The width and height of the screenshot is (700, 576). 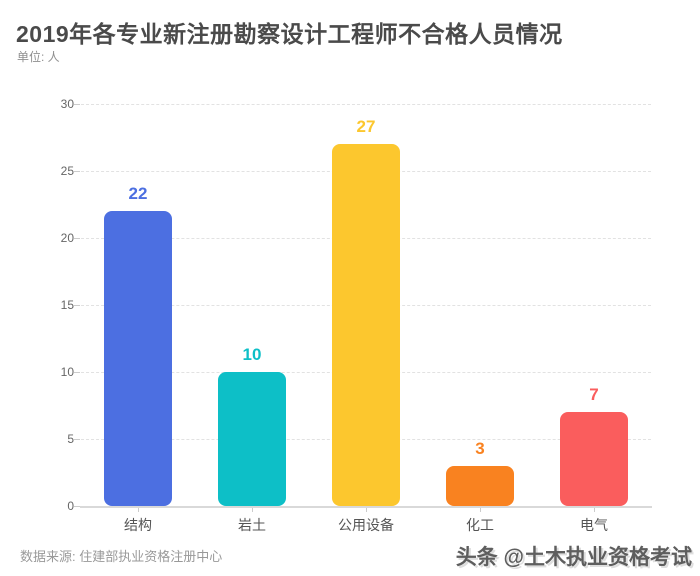 What do you see at coordinates (252, 525) in the screenshot?
I see `x-axis-category-label: 岩土` at bounding box center [252, 525].